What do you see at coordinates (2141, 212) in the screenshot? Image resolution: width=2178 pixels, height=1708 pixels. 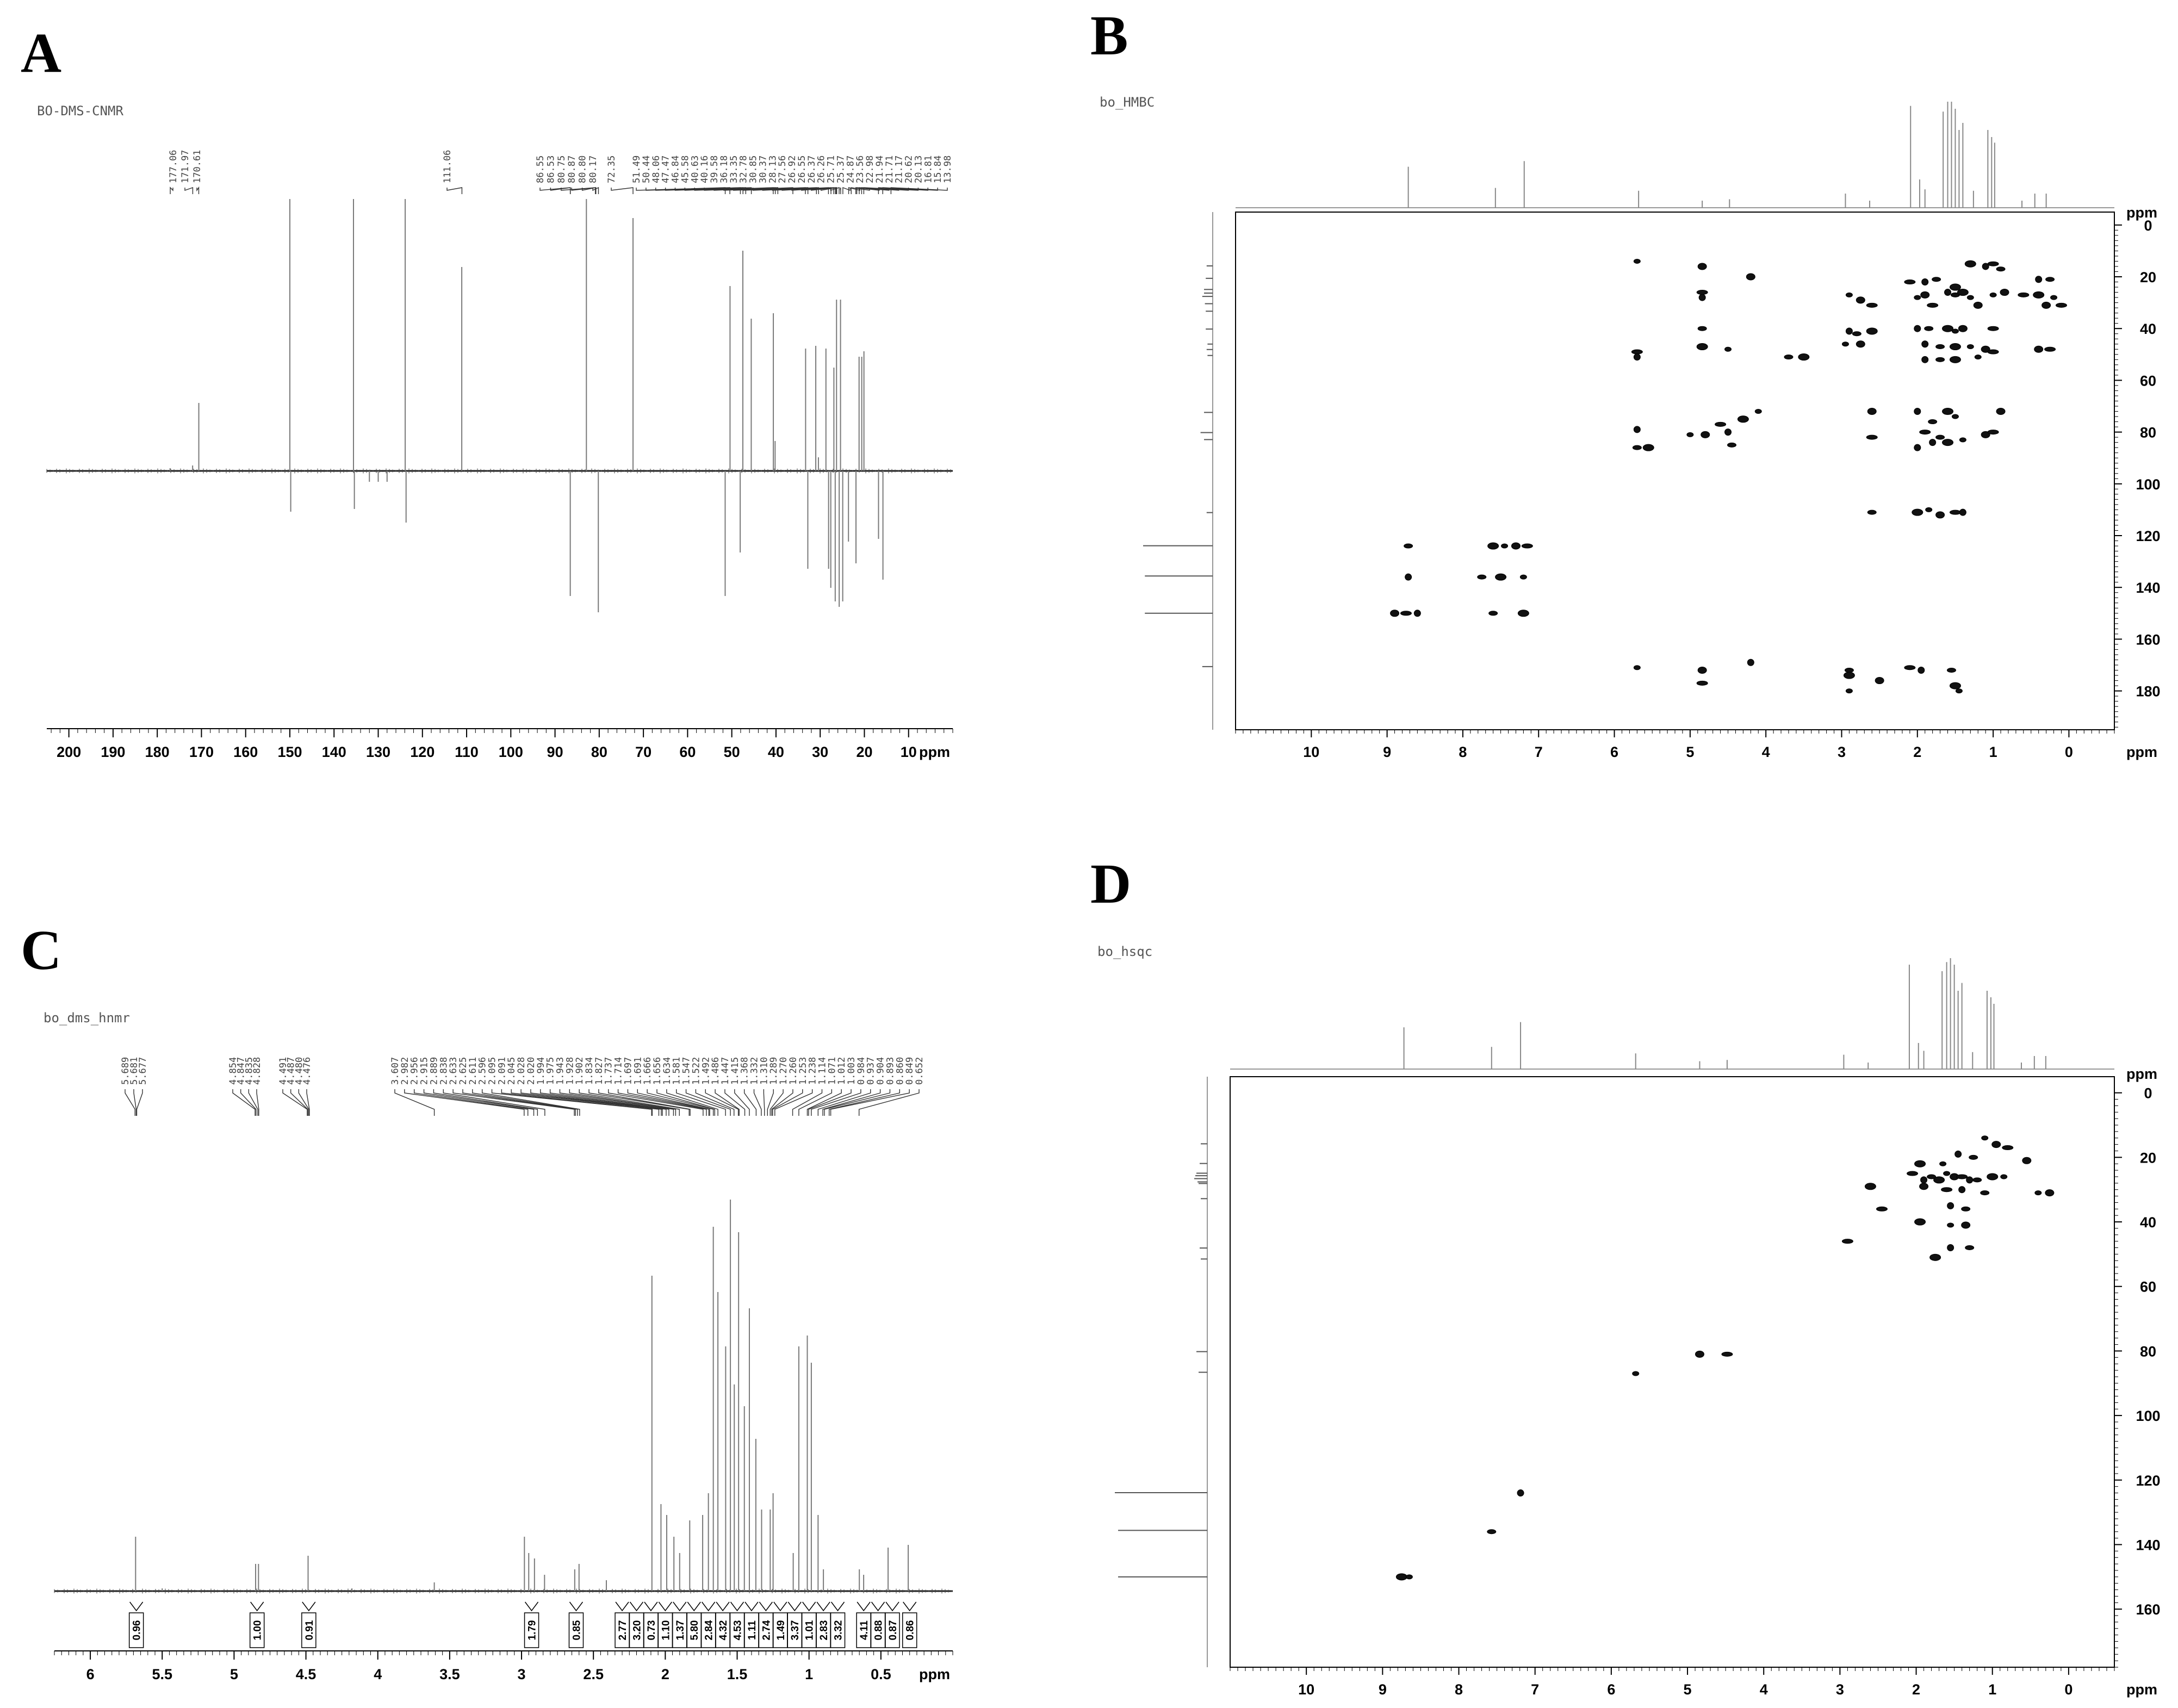 I see `y-axis-label: ppm` at bounding box center [2141, 212].